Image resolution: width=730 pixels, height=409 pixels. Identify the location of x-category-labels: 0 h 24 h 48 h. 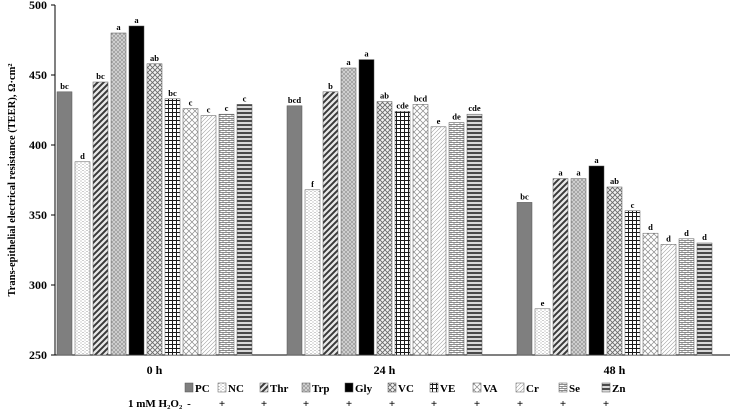
(386, 370).